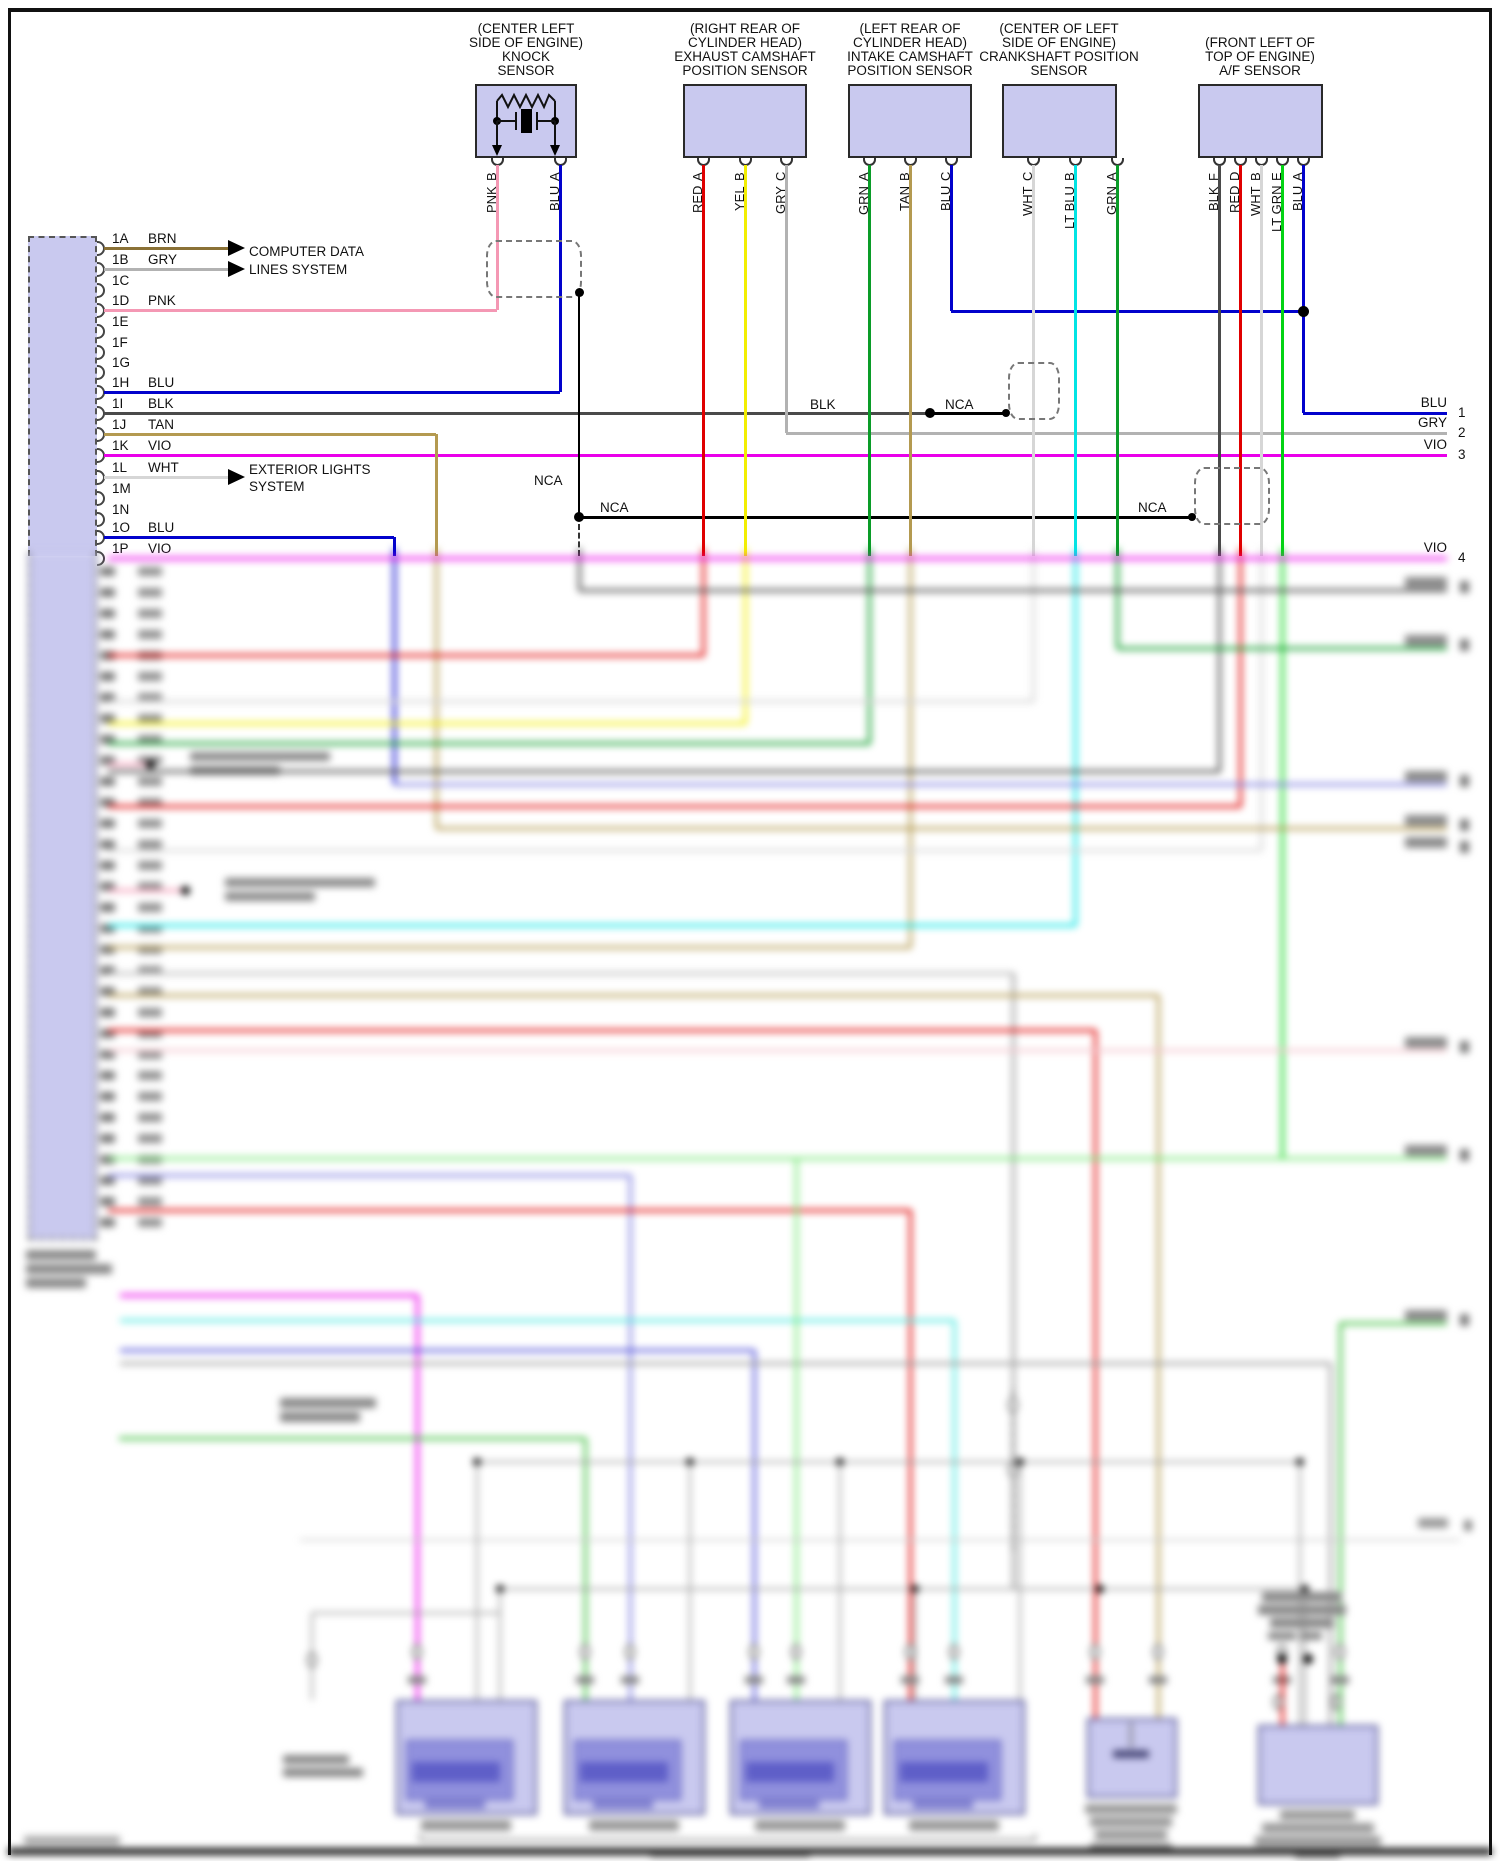 This screenshot has width=1500, height=1861. Describe the element at coordinates (162, 300) in the screenshot. I see `connector-pin-wire-label: PNK` at that location.